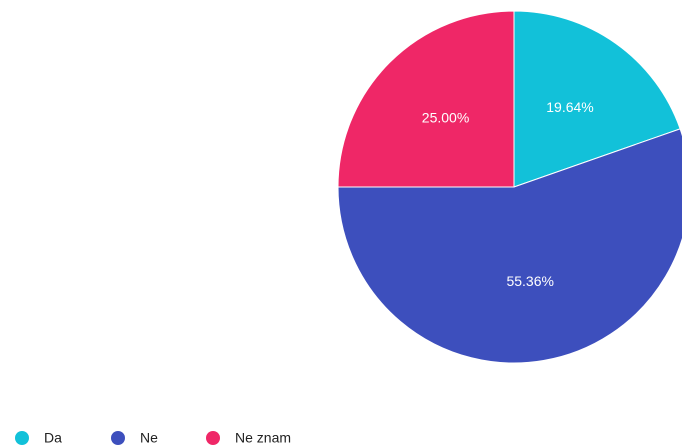 The width and height of the screenshot is (682, 448). I want to click on slice-label: 19.64%, so click(569, 107).